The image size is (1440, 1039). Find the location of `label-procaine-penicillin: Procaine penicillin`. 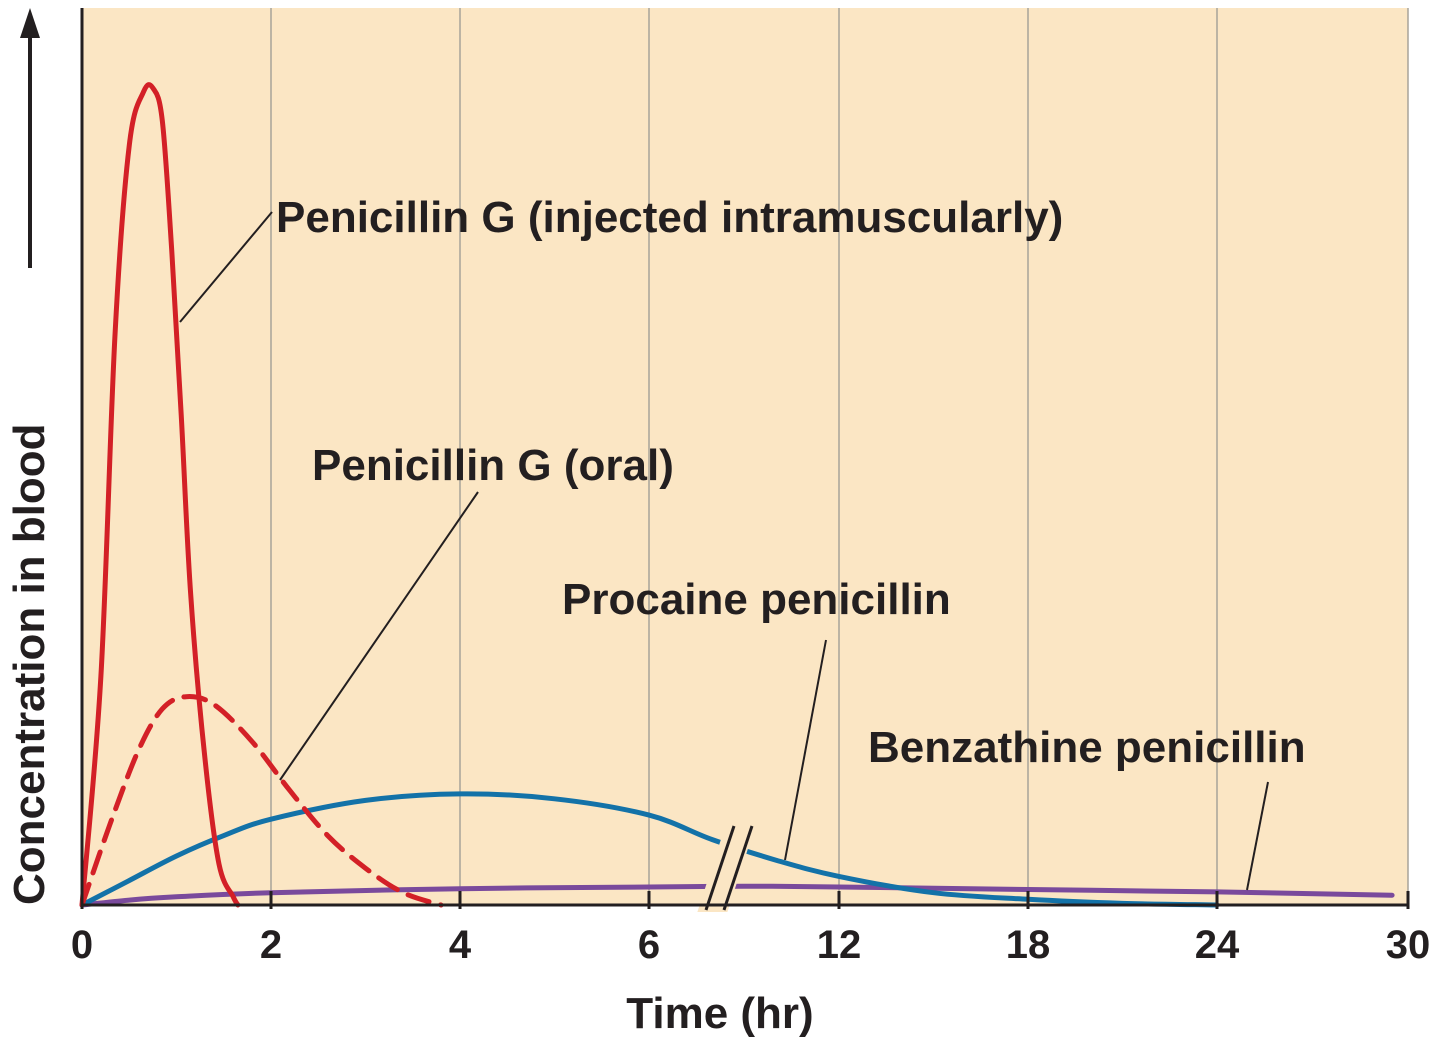

label-procaine-penicillin: Procaine penicillin is located at coordinates (756, 599).